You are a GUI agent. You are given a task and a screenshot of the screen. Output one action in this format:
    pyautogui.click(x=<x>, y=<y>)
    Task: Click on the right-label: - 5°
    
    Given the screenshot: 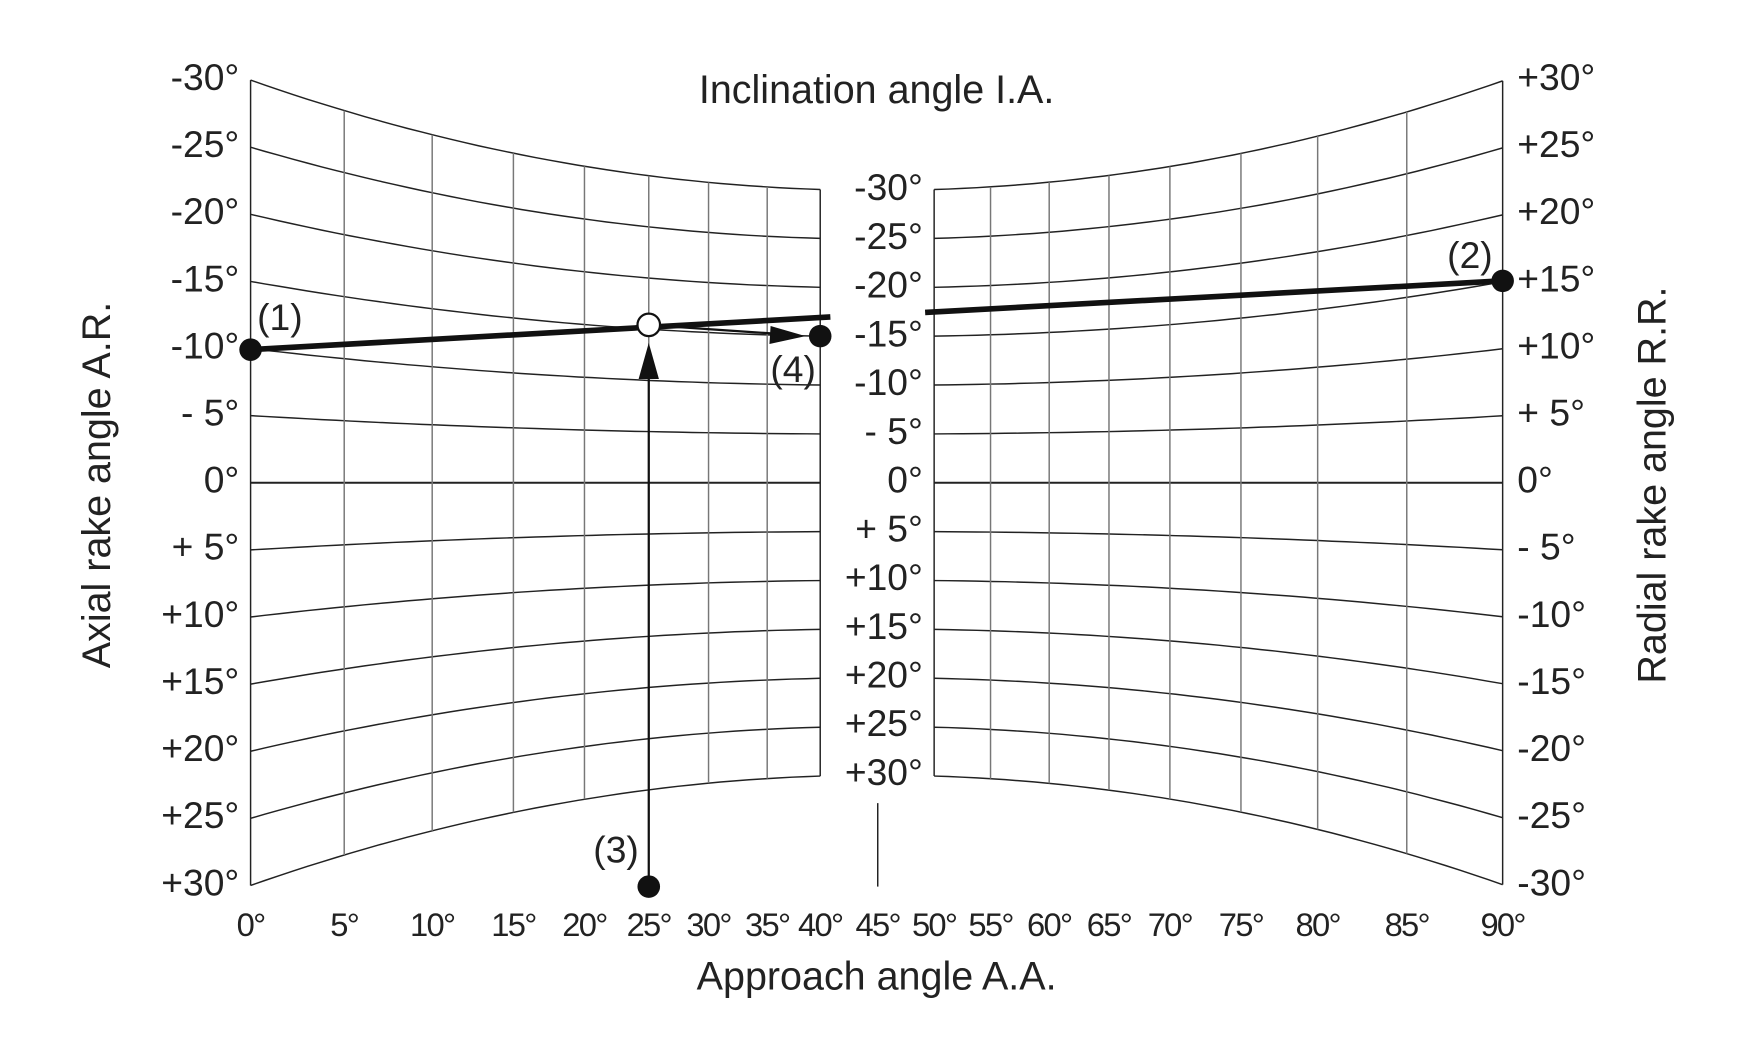 What is the action you would take?
    pyautogui.click(x=1546, y=547)
    